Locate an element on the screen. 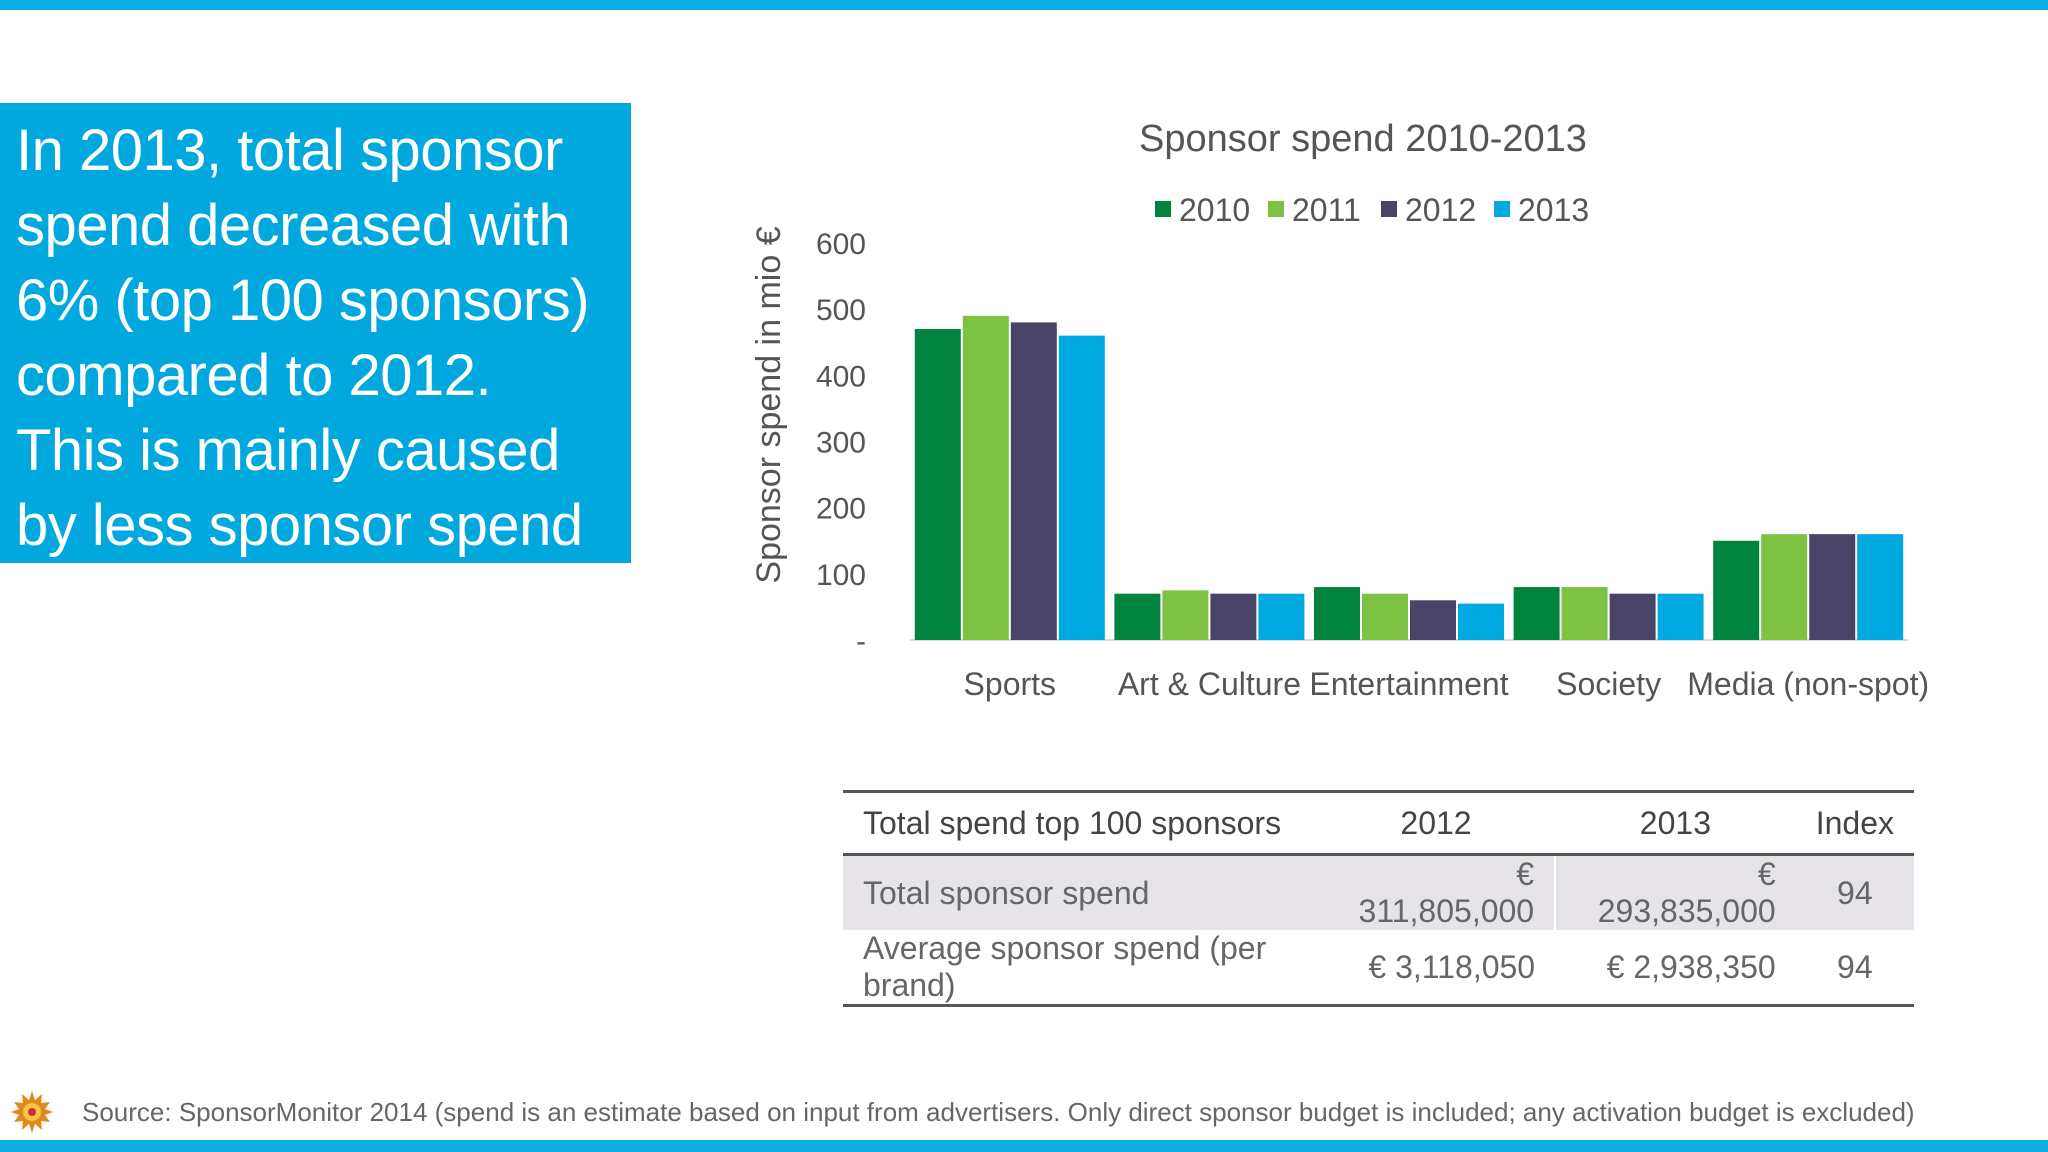  table-header-2012: 2012 is located at coordinates (1436, 823).